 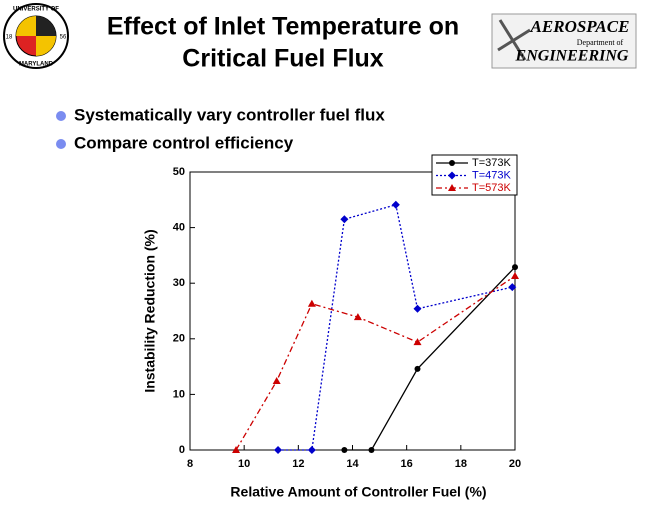 I want to click on logo-text: UNIVERSITY OF, so click(x=36, y=10).